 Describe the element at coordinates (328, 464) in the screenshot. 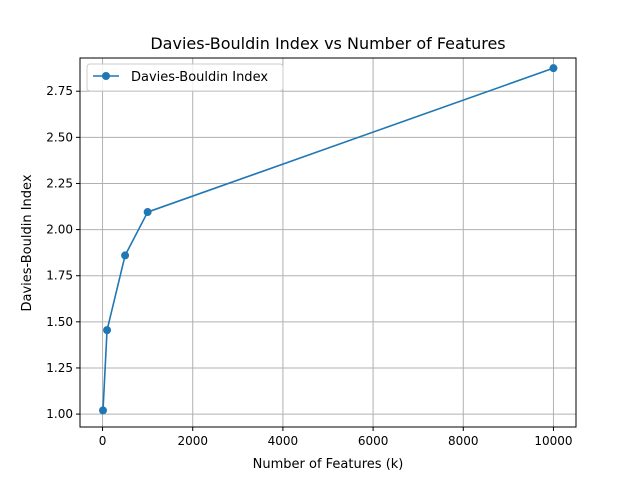

I see `x-axis-label: Number of Features (k)` at that location.